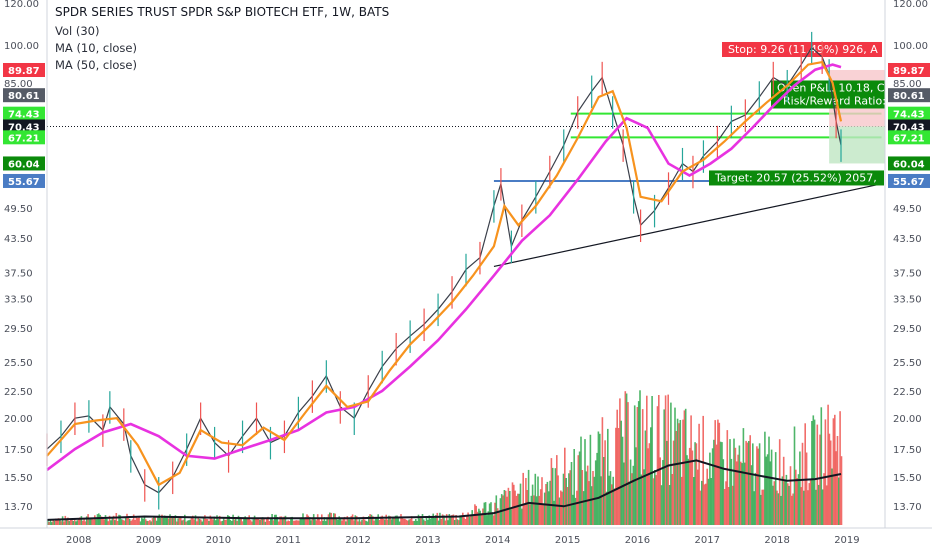 Image resolution: width=932 pixels, height=550 pixels. Describe the element at coordinates (796, 178) in the screenshot. I see `target-label-box` at that location.